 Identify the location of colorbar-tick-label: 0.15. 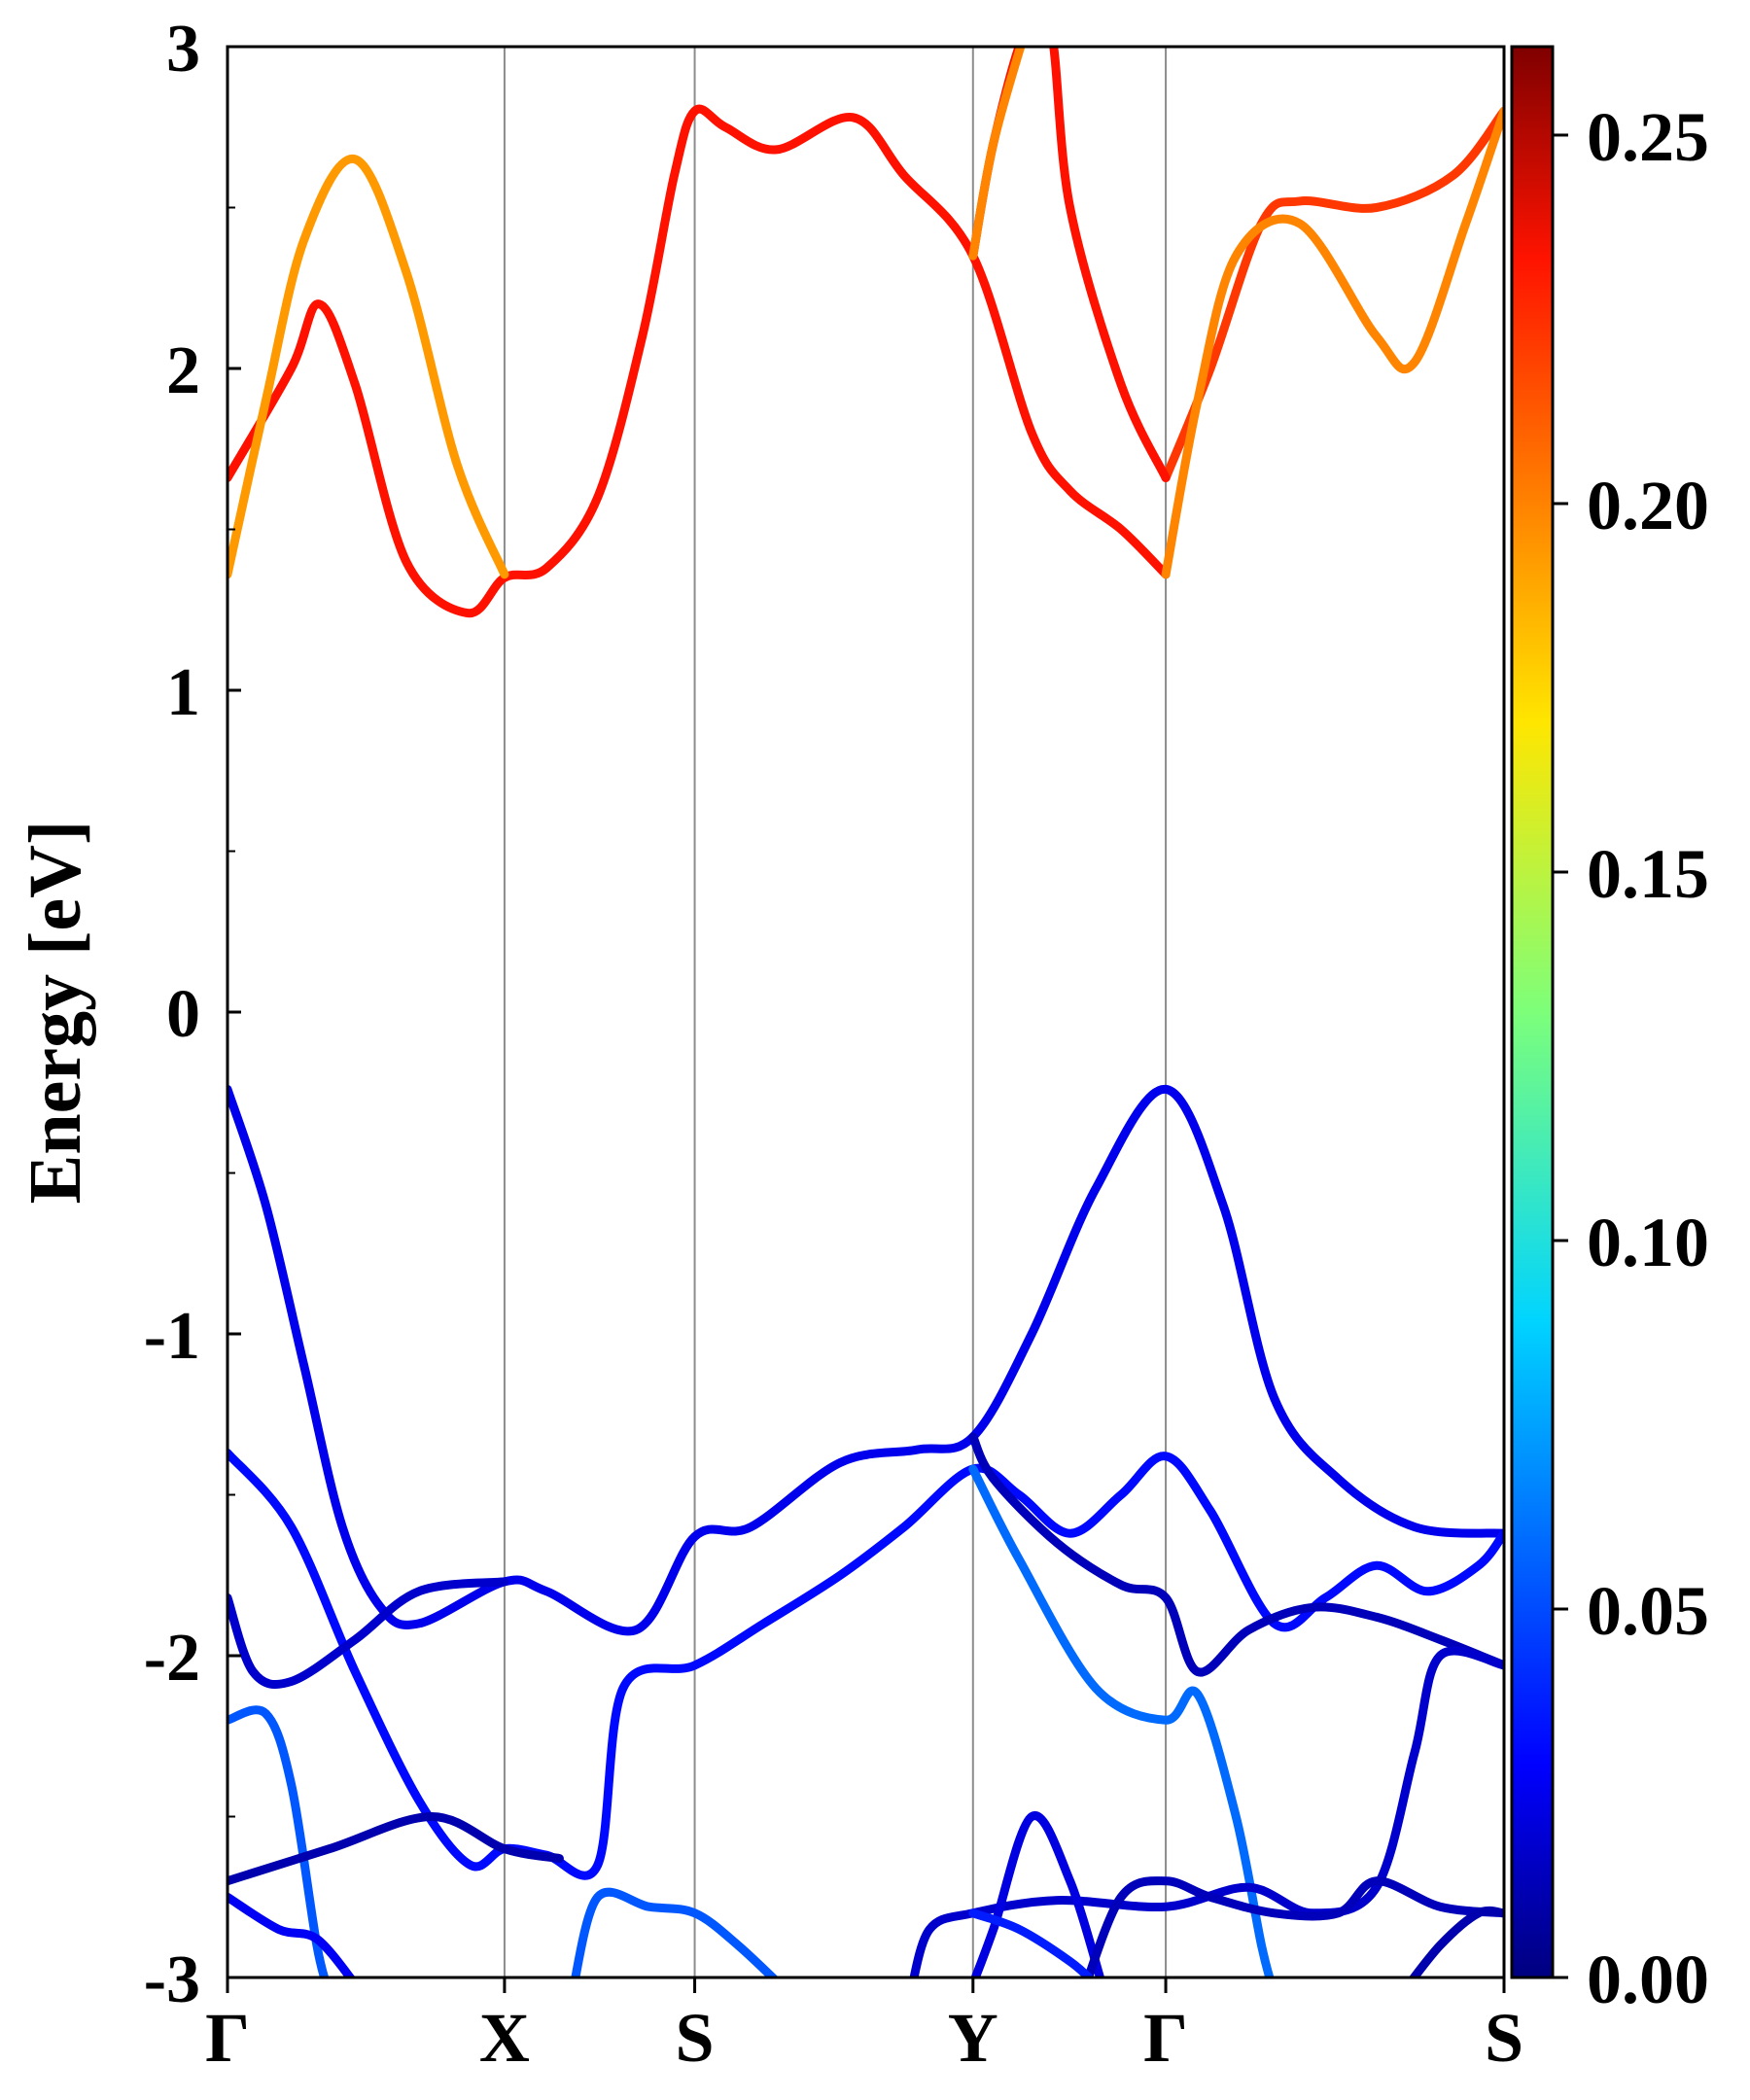
(1648, 874).